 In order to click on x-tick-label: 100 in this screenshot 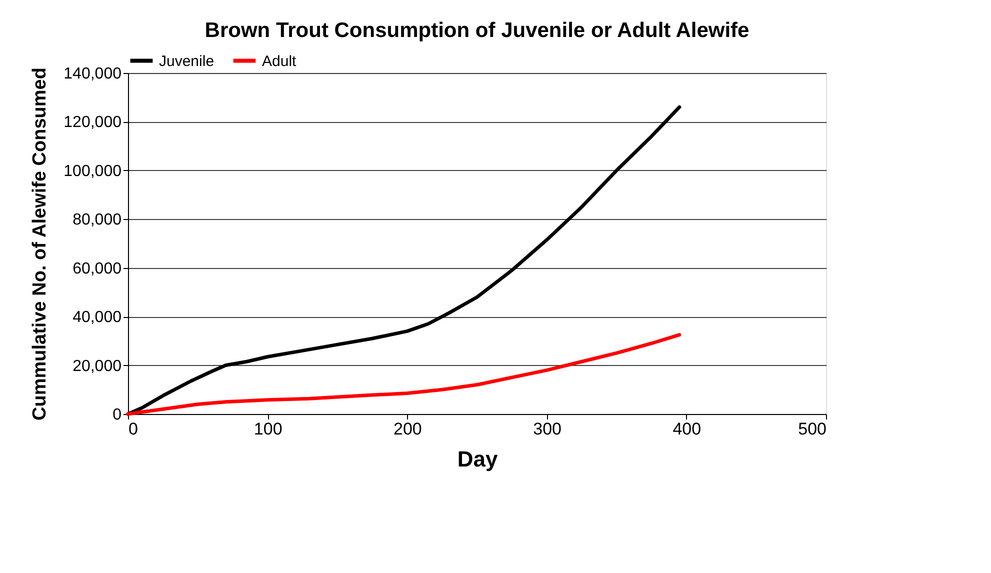, I will do `click(268, 429)`.